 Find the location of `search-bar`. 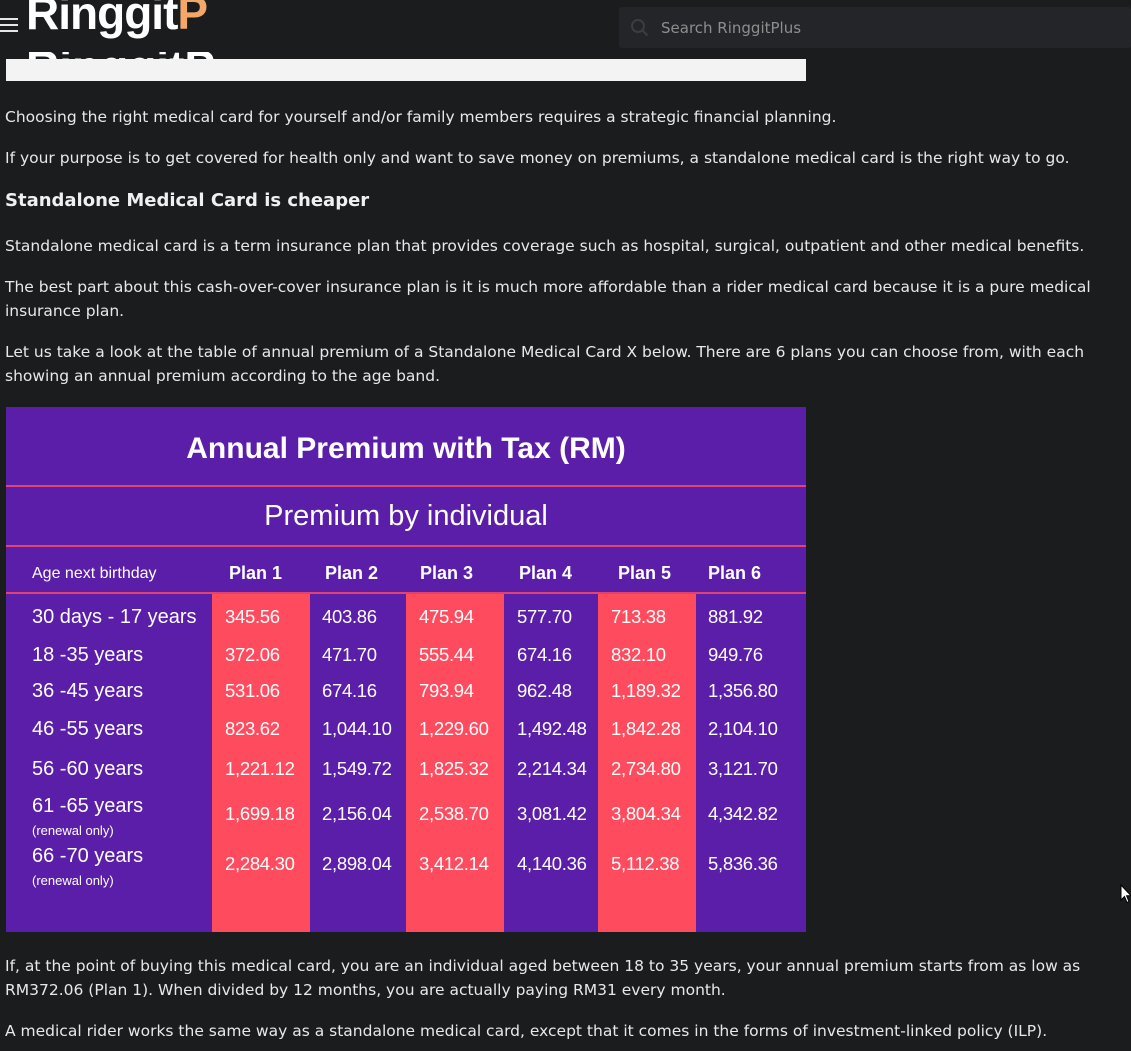

search-bar is located at coordinates (875, 27).